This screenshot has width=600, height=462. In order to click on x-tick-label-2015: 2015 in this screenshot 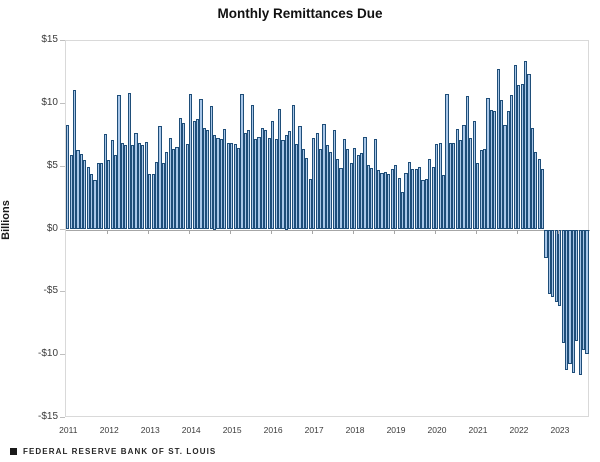, I will do `click(232, 430)`.